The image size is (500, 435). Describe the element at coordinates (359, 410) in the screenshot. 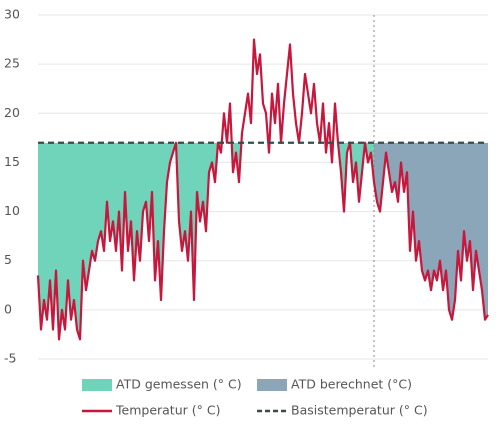

I see `legend-label: Basistemperatur (° C)` at that location.